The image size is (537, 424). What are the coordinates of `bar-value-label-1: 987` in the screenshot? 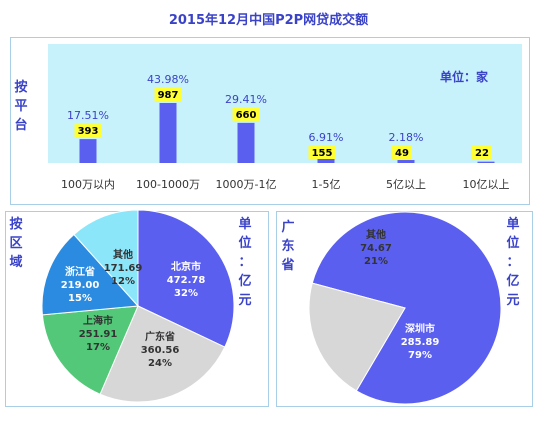 It's located at (168, 95).